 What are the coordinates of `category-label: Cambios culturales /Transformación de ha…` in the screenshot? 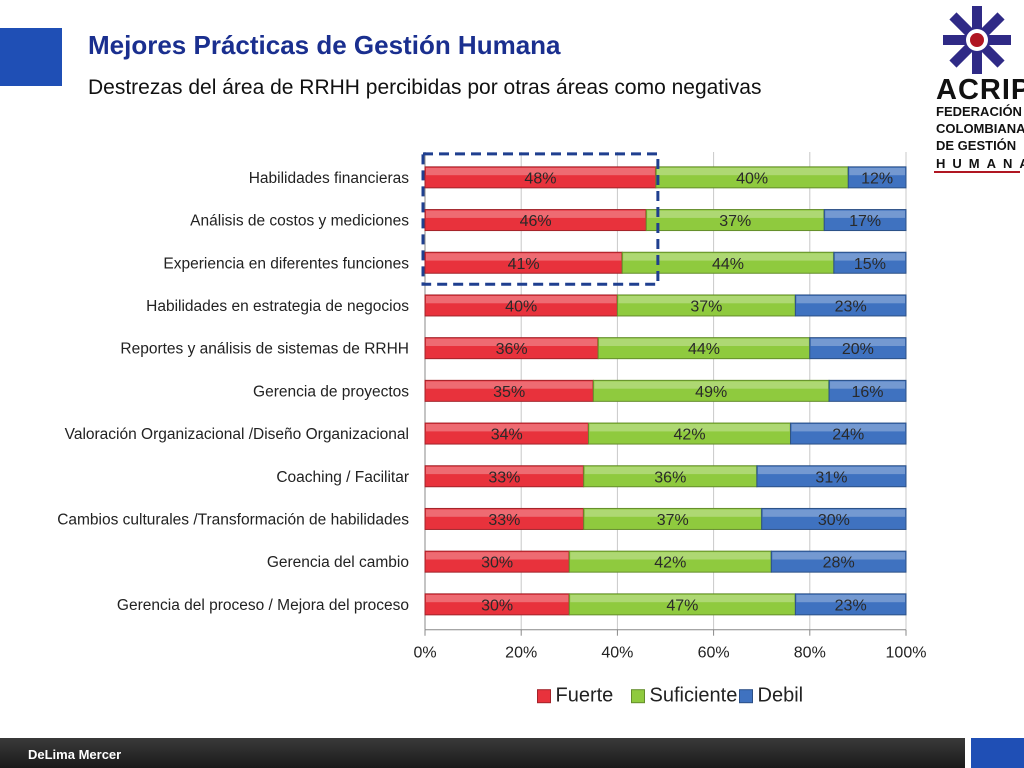 It's located at (233, 519).